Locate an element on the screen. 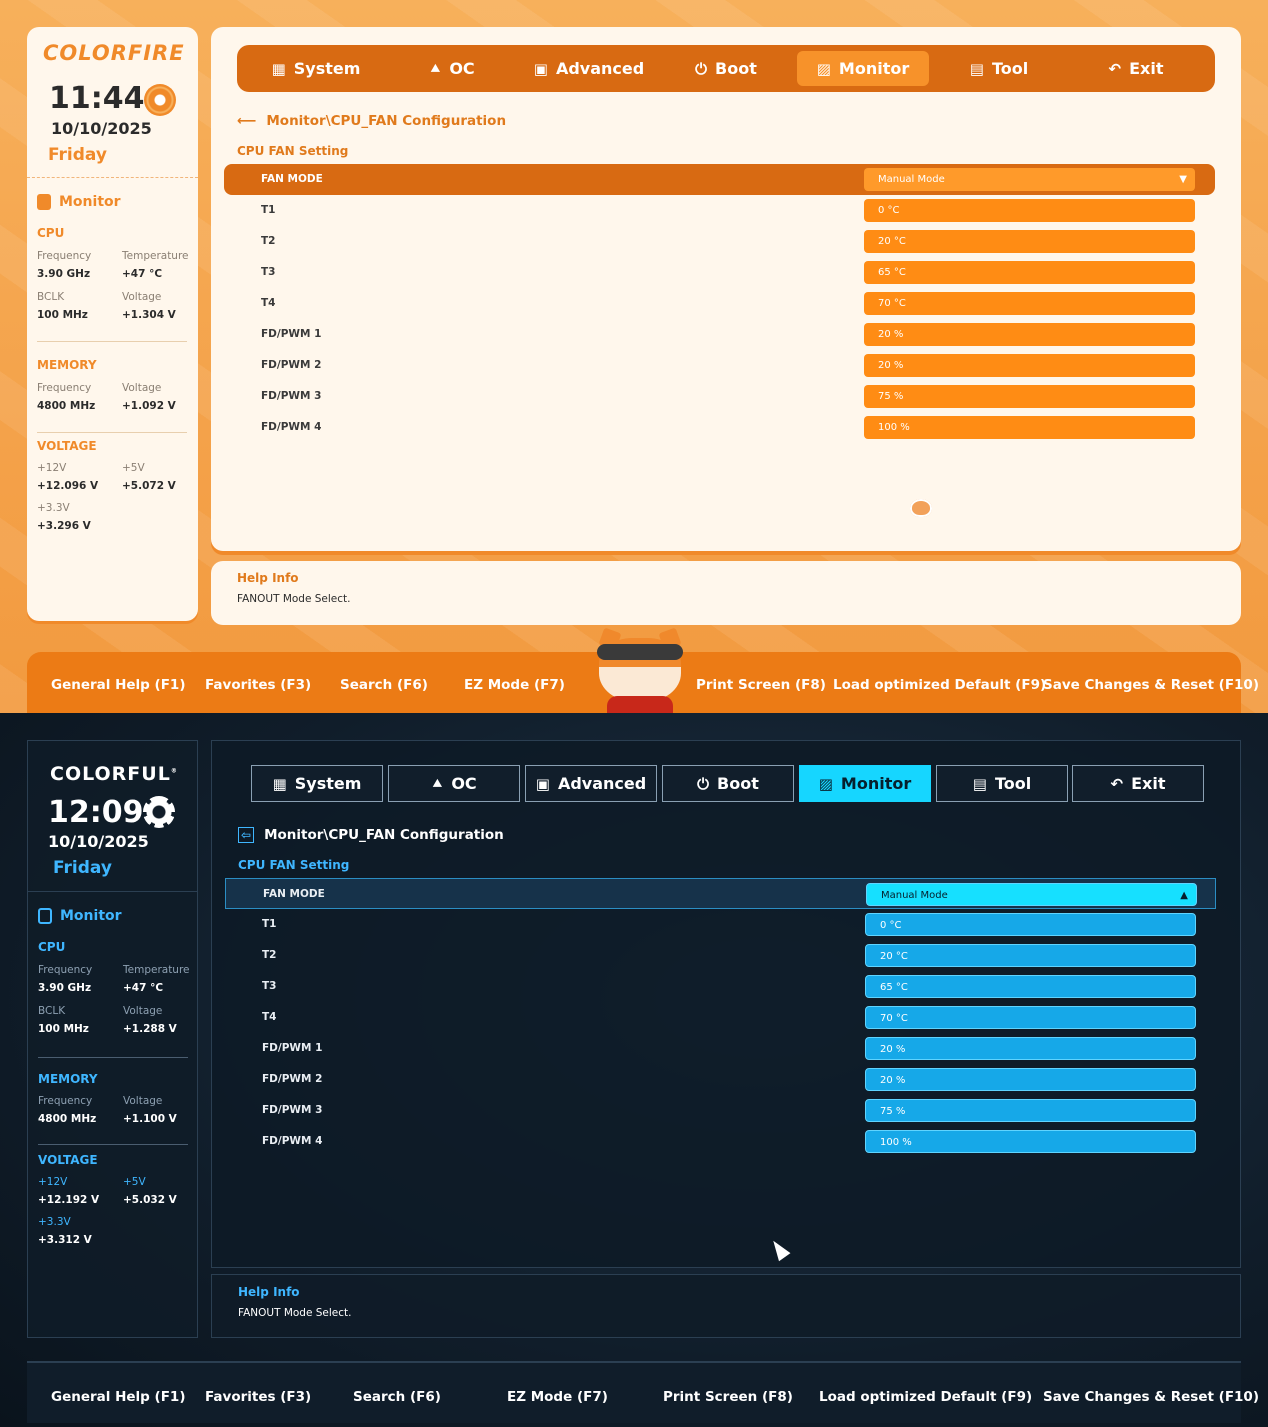  cpu-section-title: CPU is located at coordinates (52, 947).